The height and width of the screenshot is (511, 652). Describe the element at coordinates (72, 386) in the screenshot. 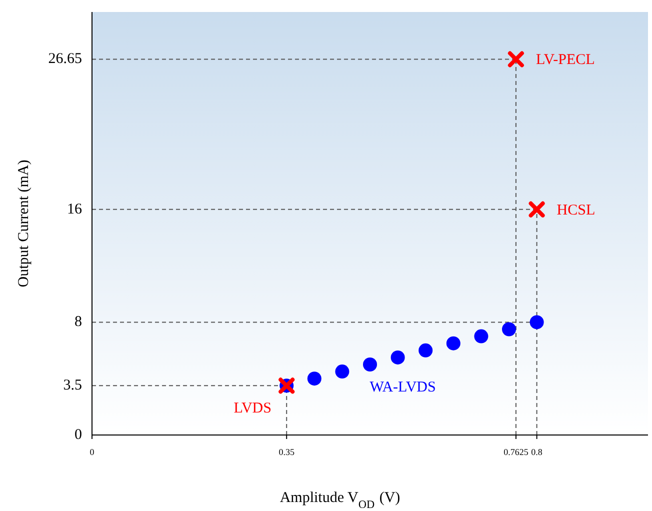

I see `y-tick-label: 3.5` at that location.